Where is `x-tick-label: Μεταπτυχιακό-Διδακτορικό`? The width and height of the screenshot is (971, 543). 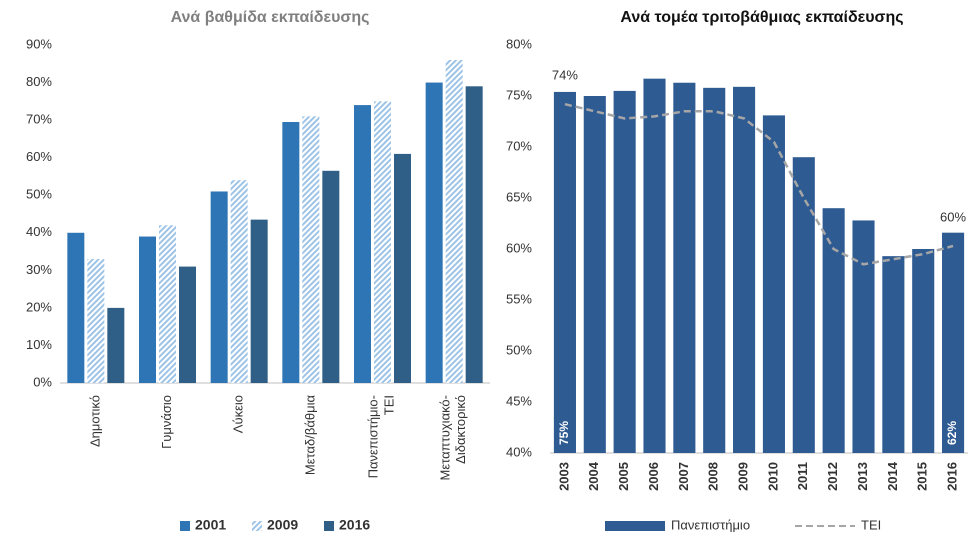 x-tick-label: Μεταπτυχιακό-Διδακτορικό is located at coordinates (453, 437).